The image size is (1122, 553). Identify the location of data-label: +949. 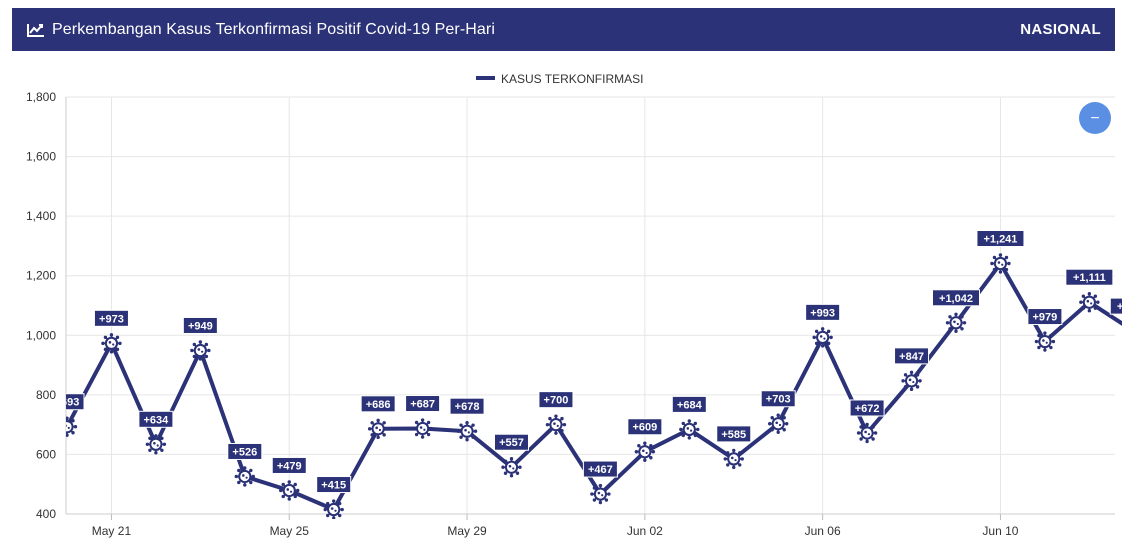
(200, 325).